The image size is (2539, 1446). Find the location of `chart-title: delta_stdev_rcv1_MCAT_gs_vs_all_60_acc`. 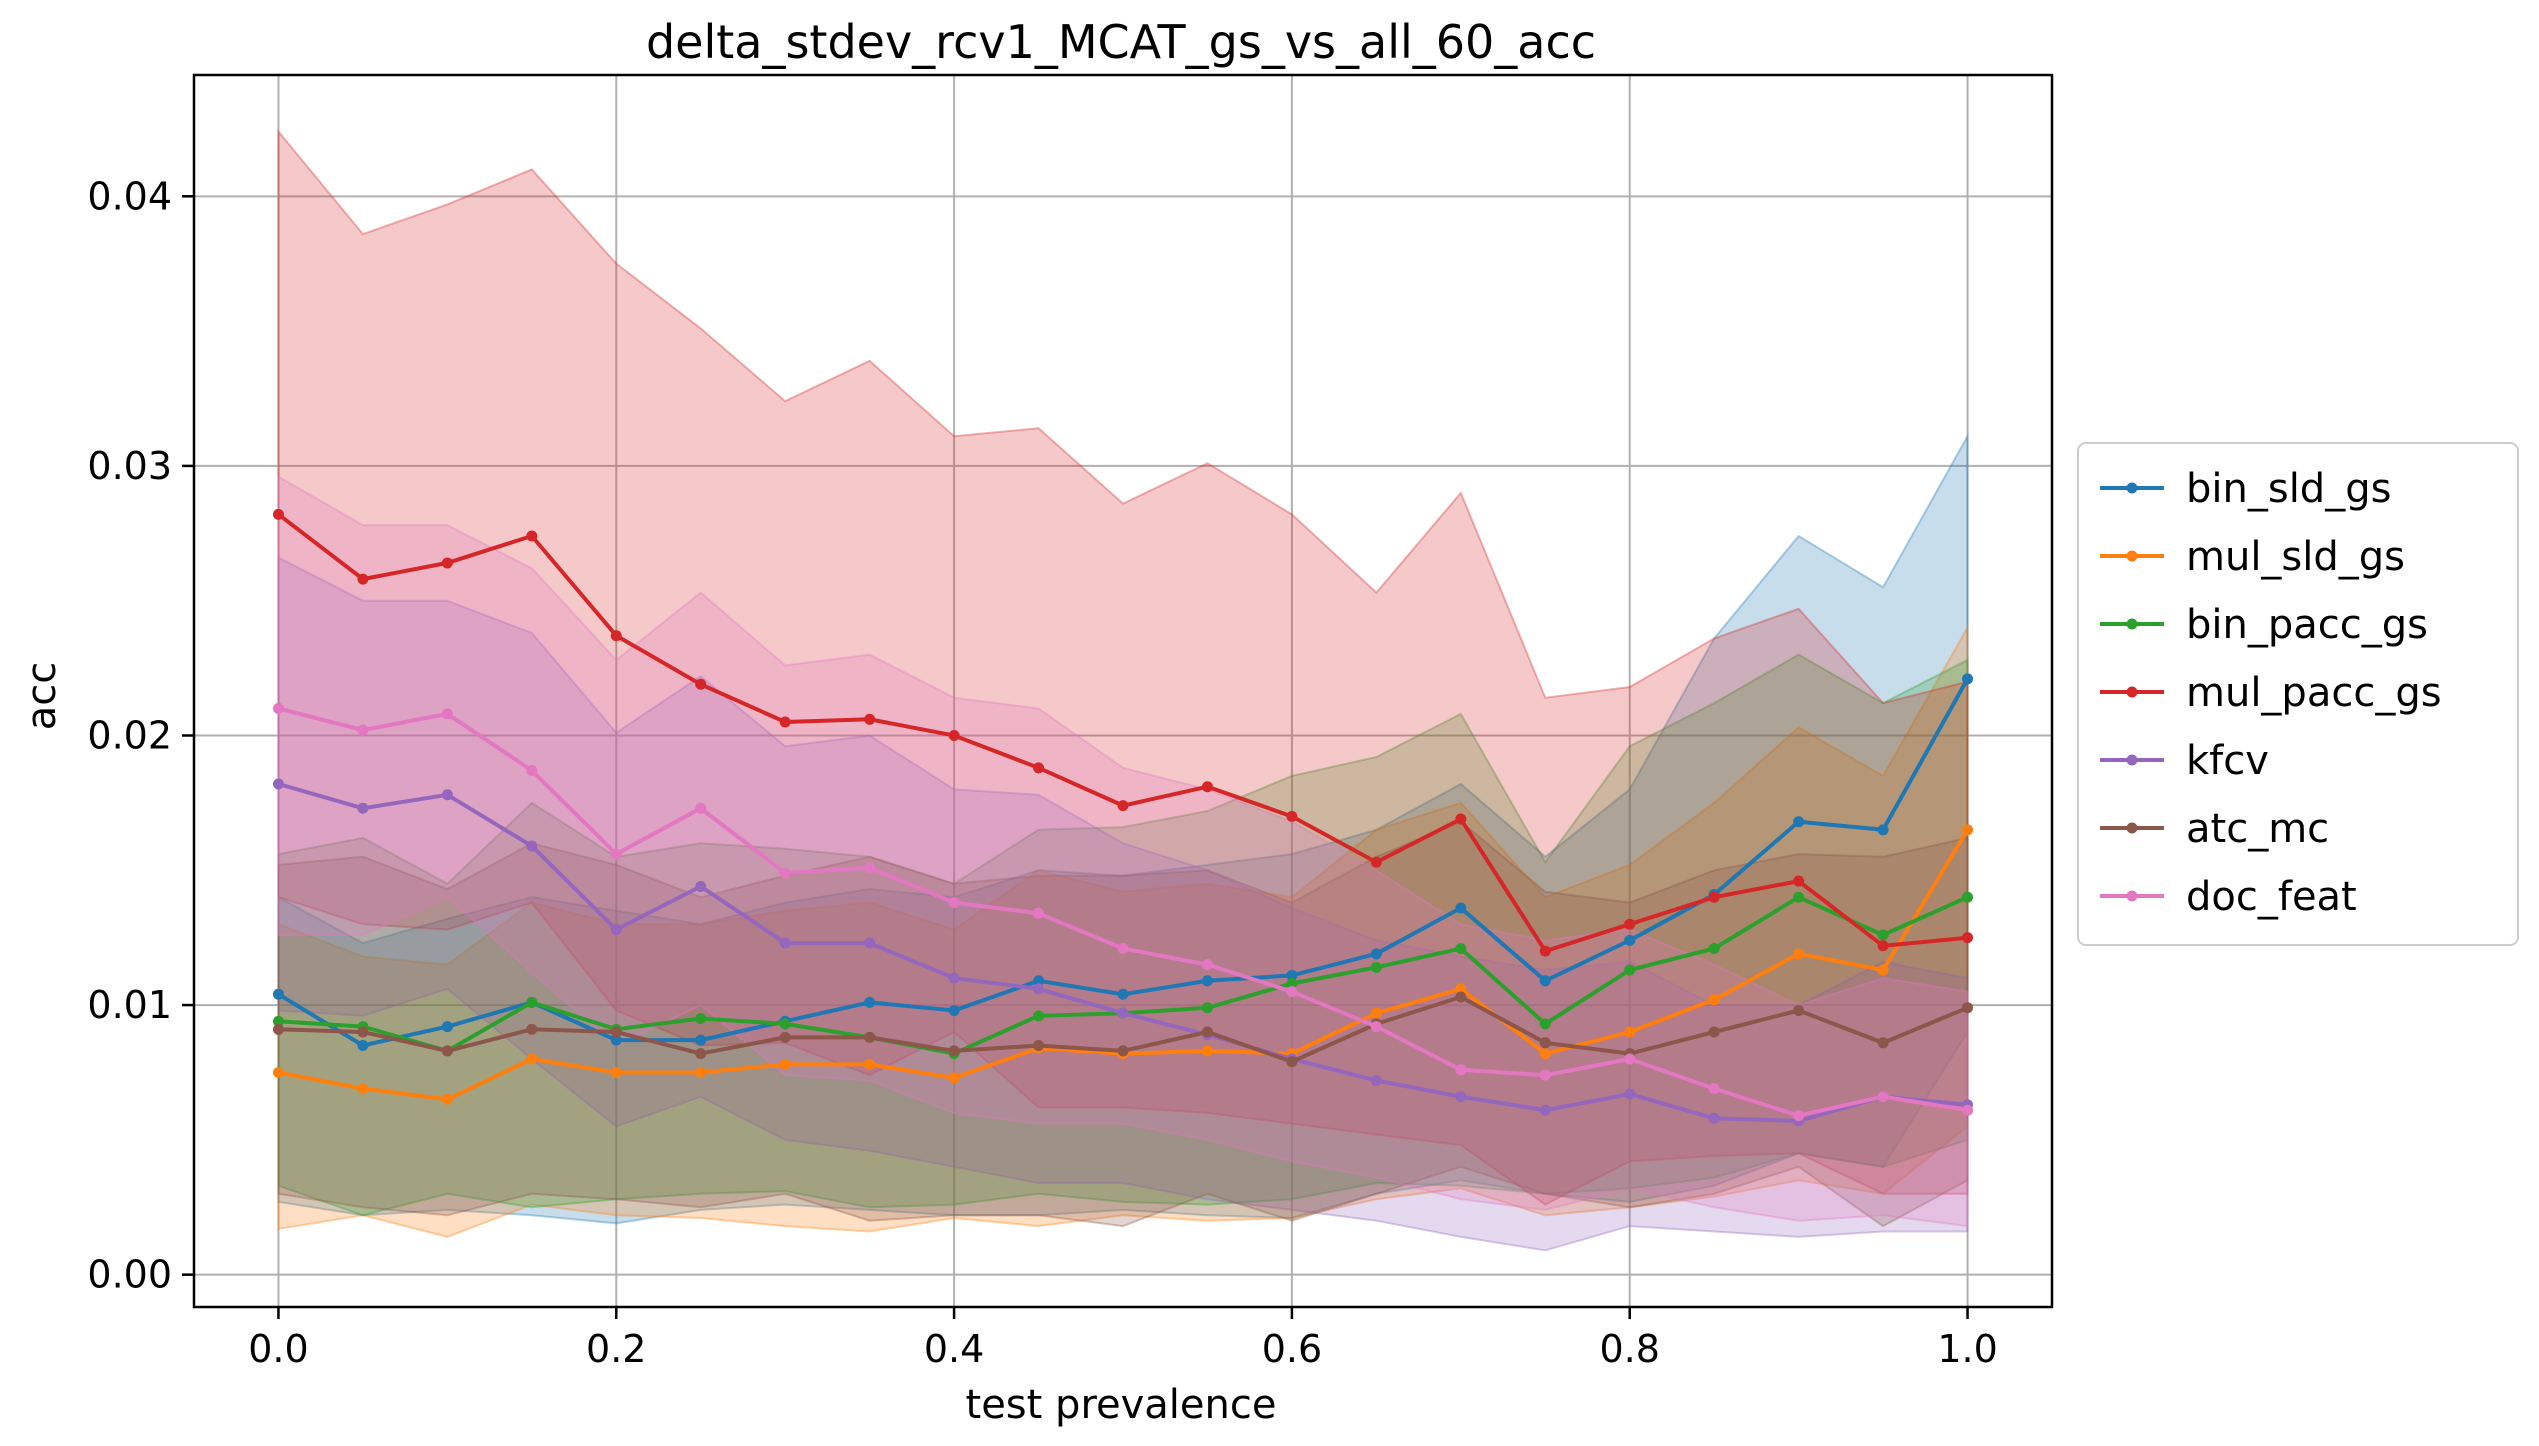

chart-title: delta_stdev_rcv1_MCAT_gs_vs_all_60_acc is located at coordinates (1121, 42).